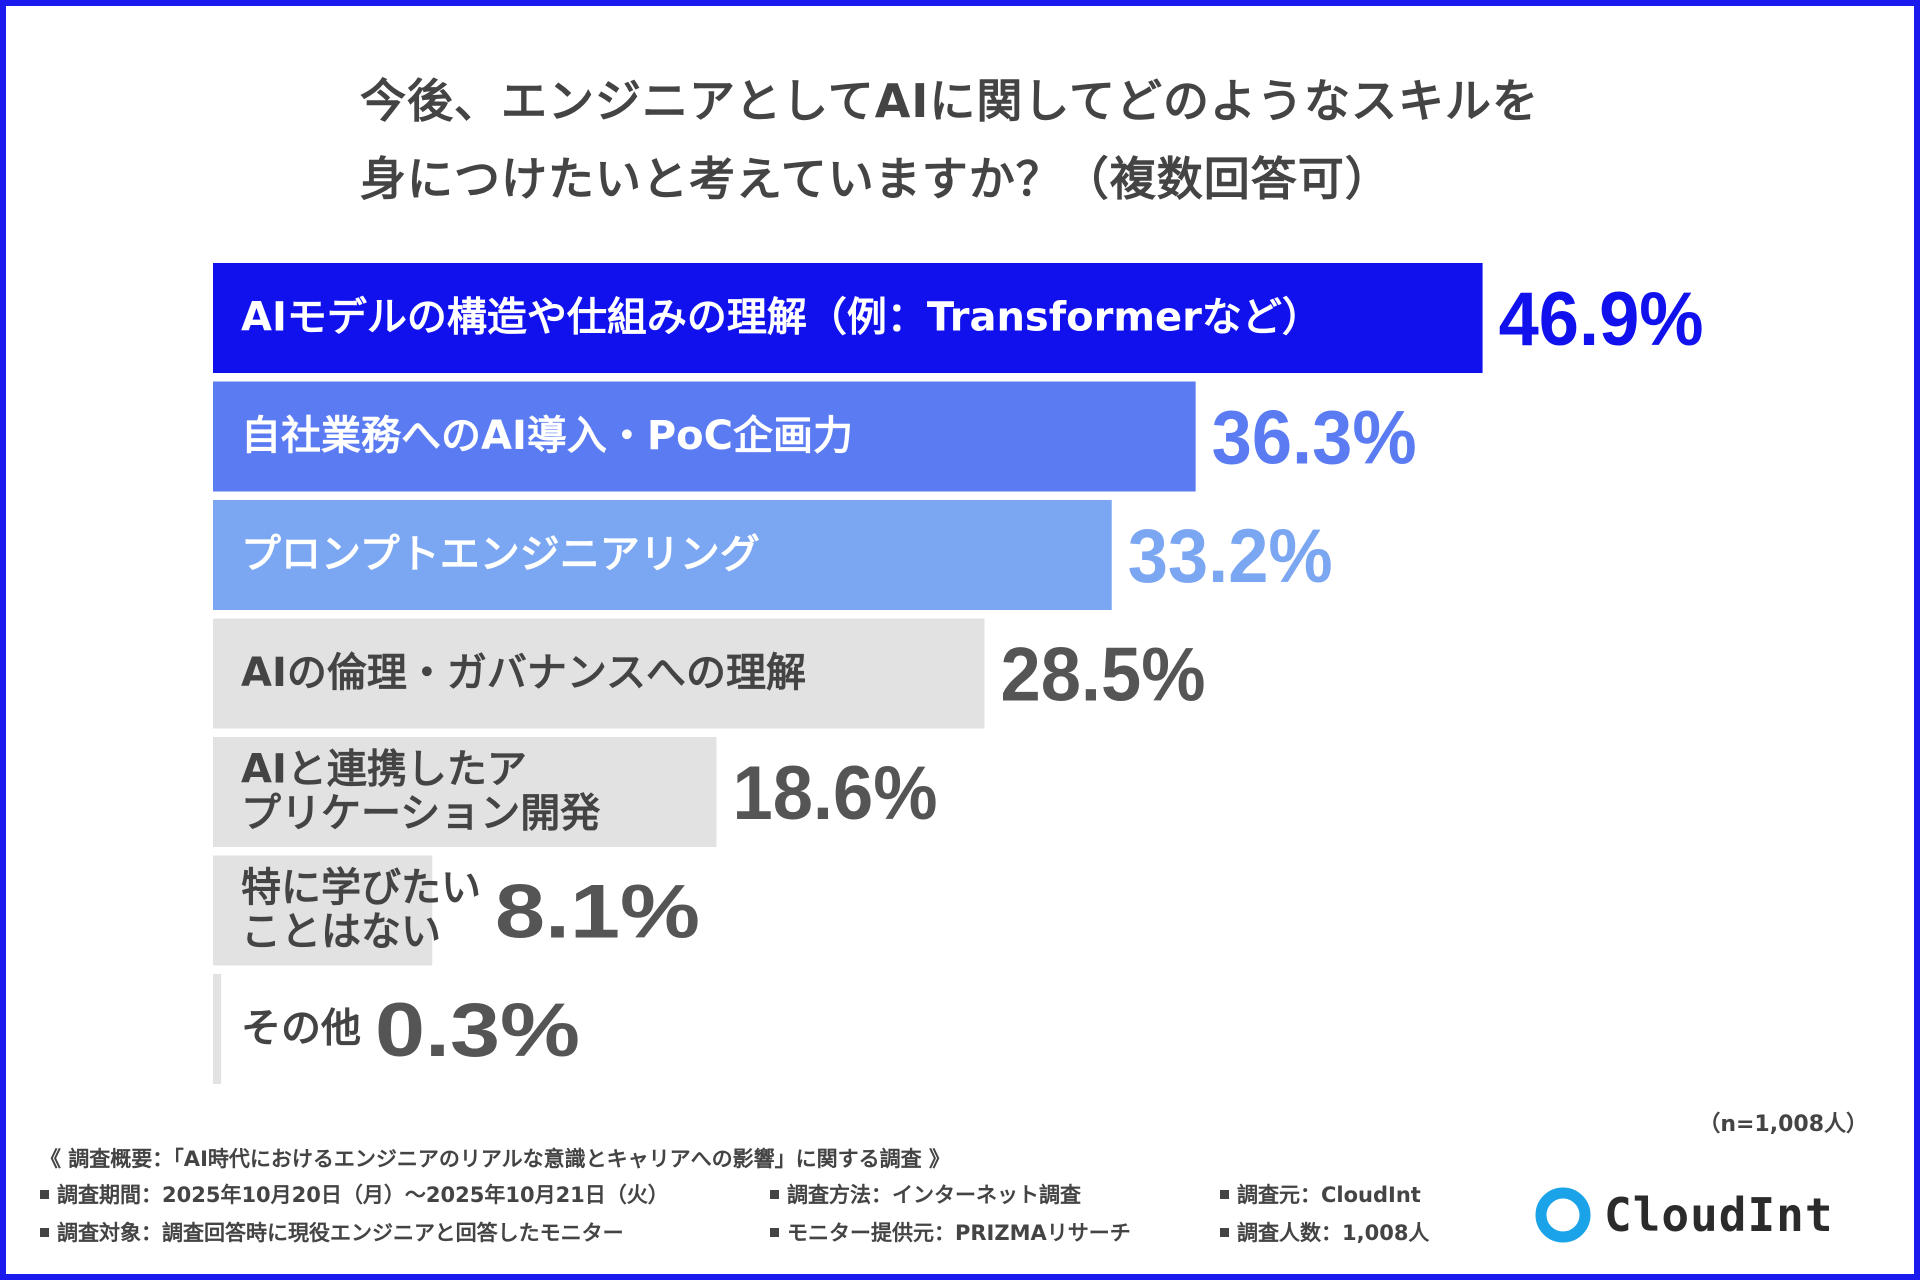 The width and height of the screenshot is (1920, 1280). What do you see at coordinates (301, 1028) in the screenshot?
I see `bar-category-label: その他` at bounding box center [301, 1028].